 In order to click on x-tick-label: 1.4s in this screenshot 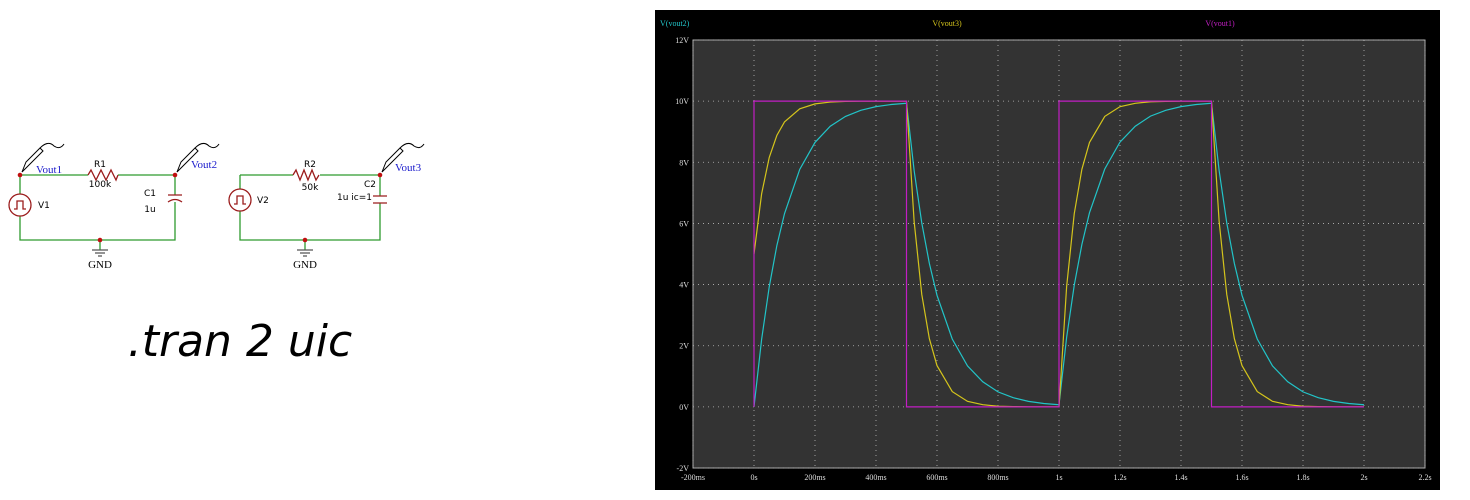, I will do `click(1180, 477)`.